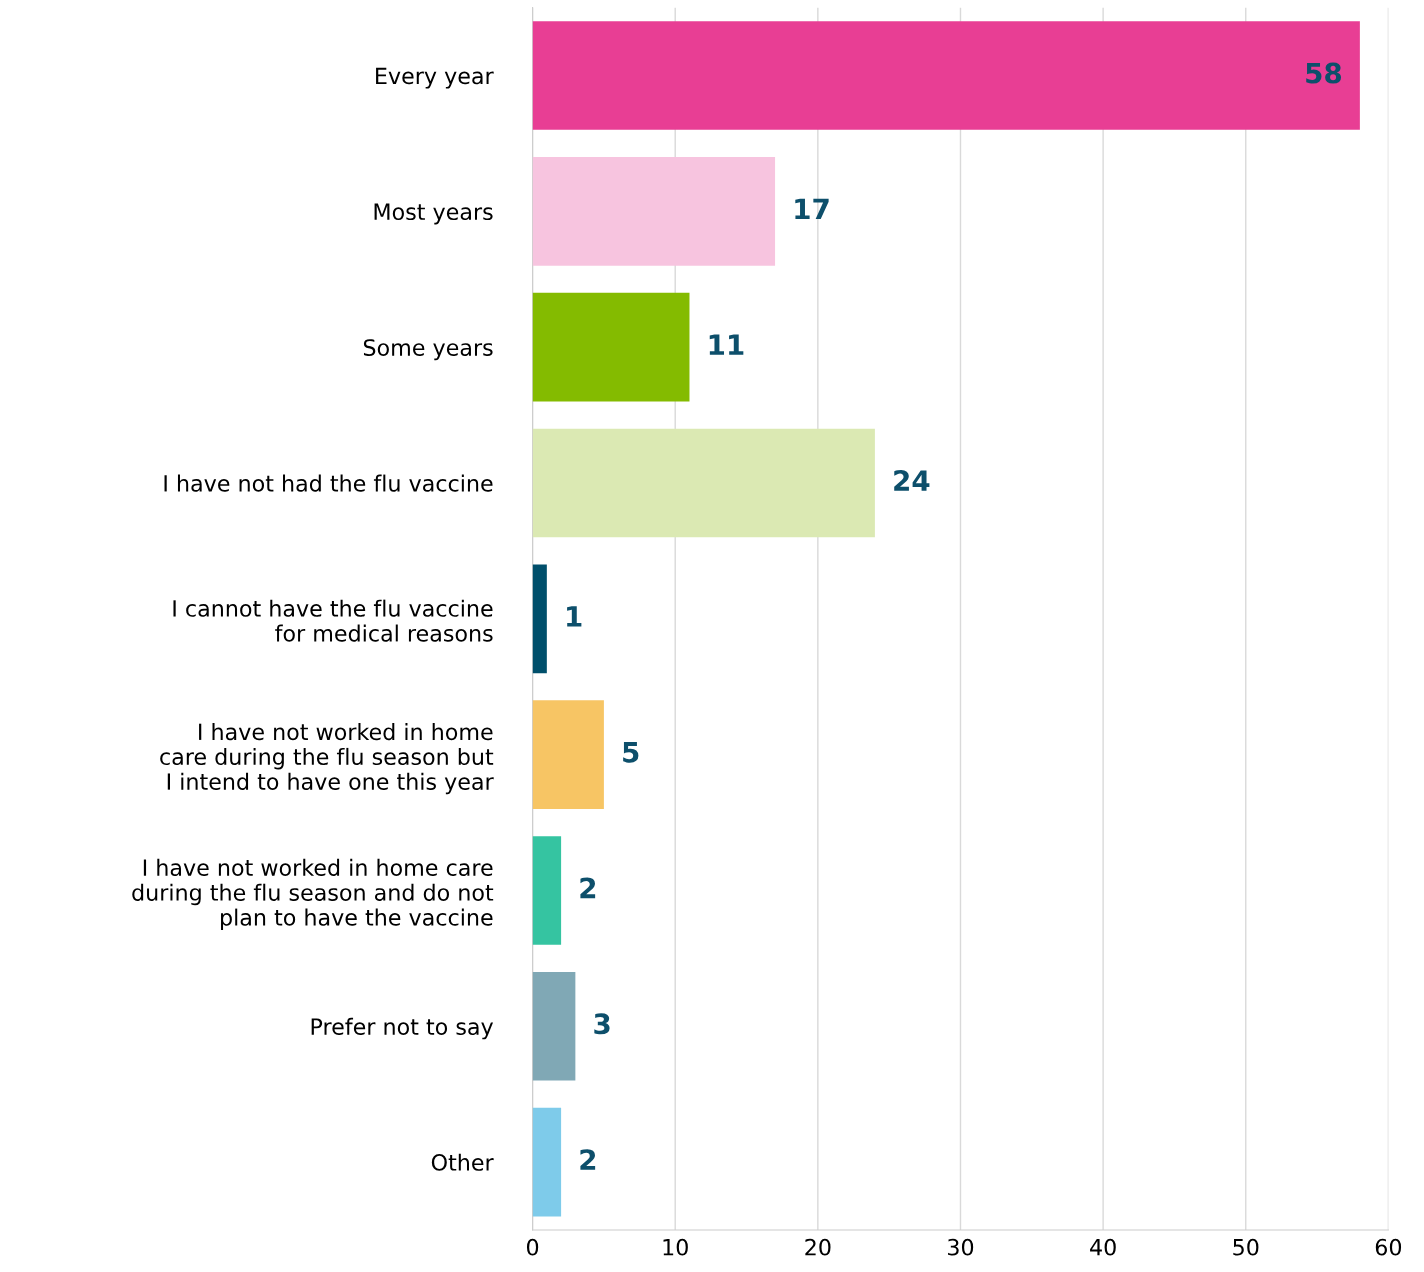 This screenshot has width=1424, height=1272. What do you see at coordinates (726, 344) in the screenshot?
I see `data-label: 11` at bounding box center [726, 344].